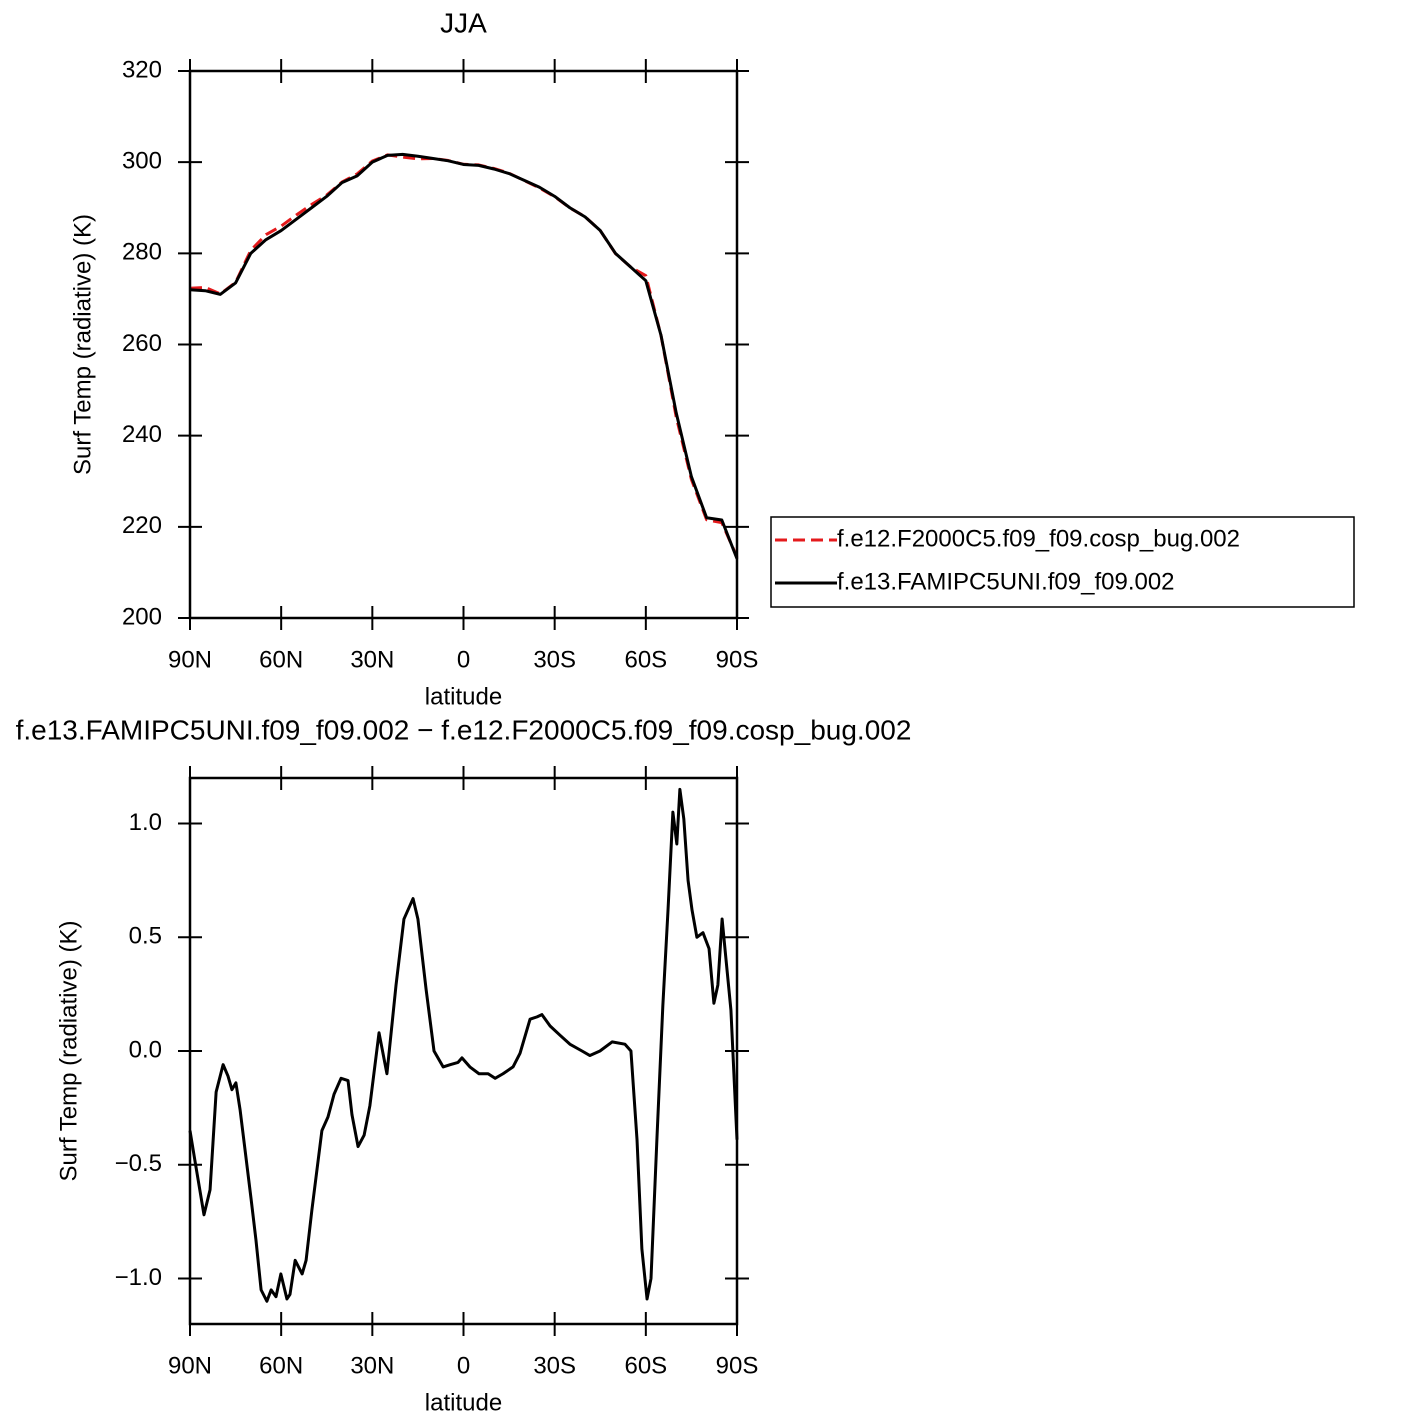 This screenshot has width=1424, height=1424. What do you see at coordinates (142, 434) in the screenshot?
I see `y-tick-label: 240` at bounding box center [142, 434].